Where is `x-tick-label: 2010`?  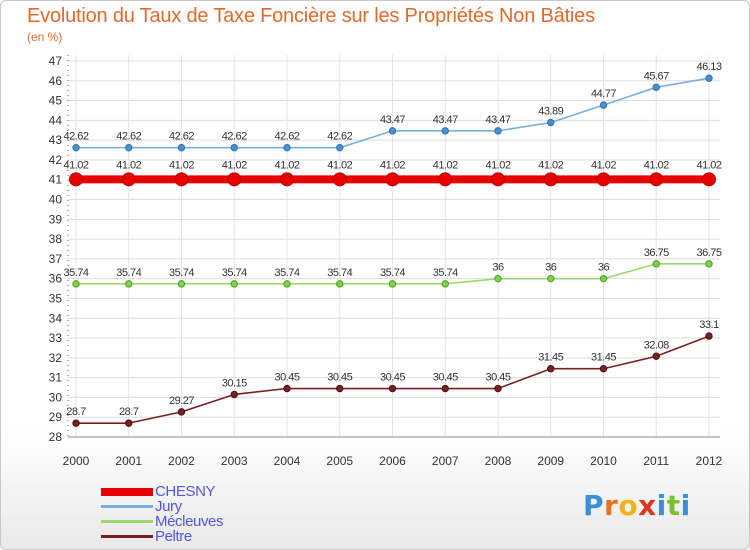
x-tick-label: 2010 is located at coordinates (603, 461).